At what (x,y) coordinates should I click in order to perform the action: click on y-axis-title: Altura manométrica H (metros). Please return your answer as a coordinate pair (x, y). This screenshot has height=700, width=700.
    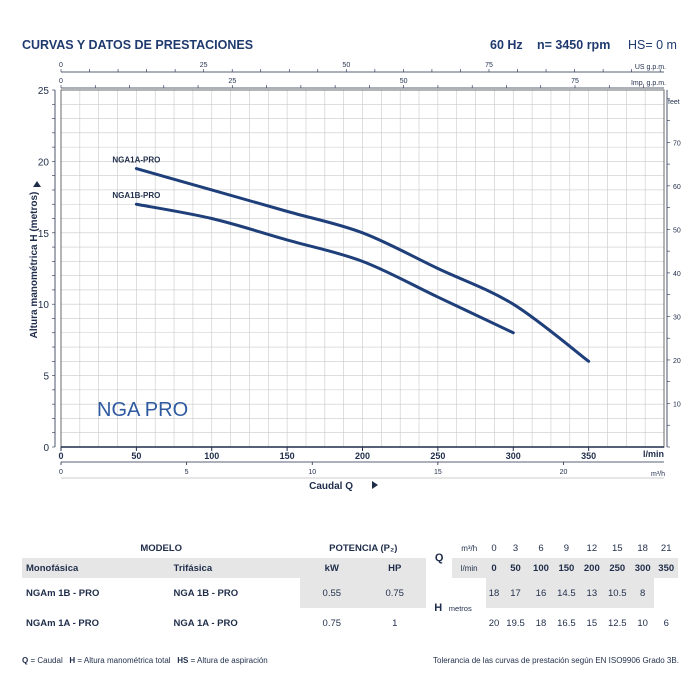
    Looking at the image, I should click on (34, 265).